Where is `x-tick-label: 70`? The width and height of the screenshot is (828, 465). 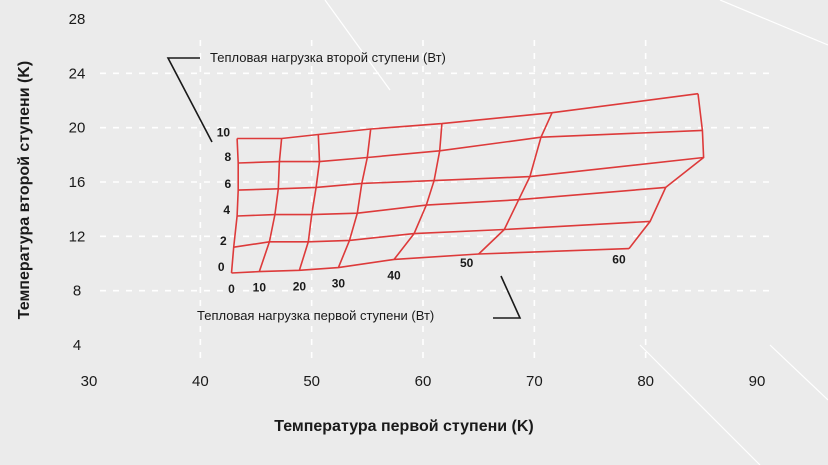 x-tick-label: 70 is located at coordinates (534, 381).